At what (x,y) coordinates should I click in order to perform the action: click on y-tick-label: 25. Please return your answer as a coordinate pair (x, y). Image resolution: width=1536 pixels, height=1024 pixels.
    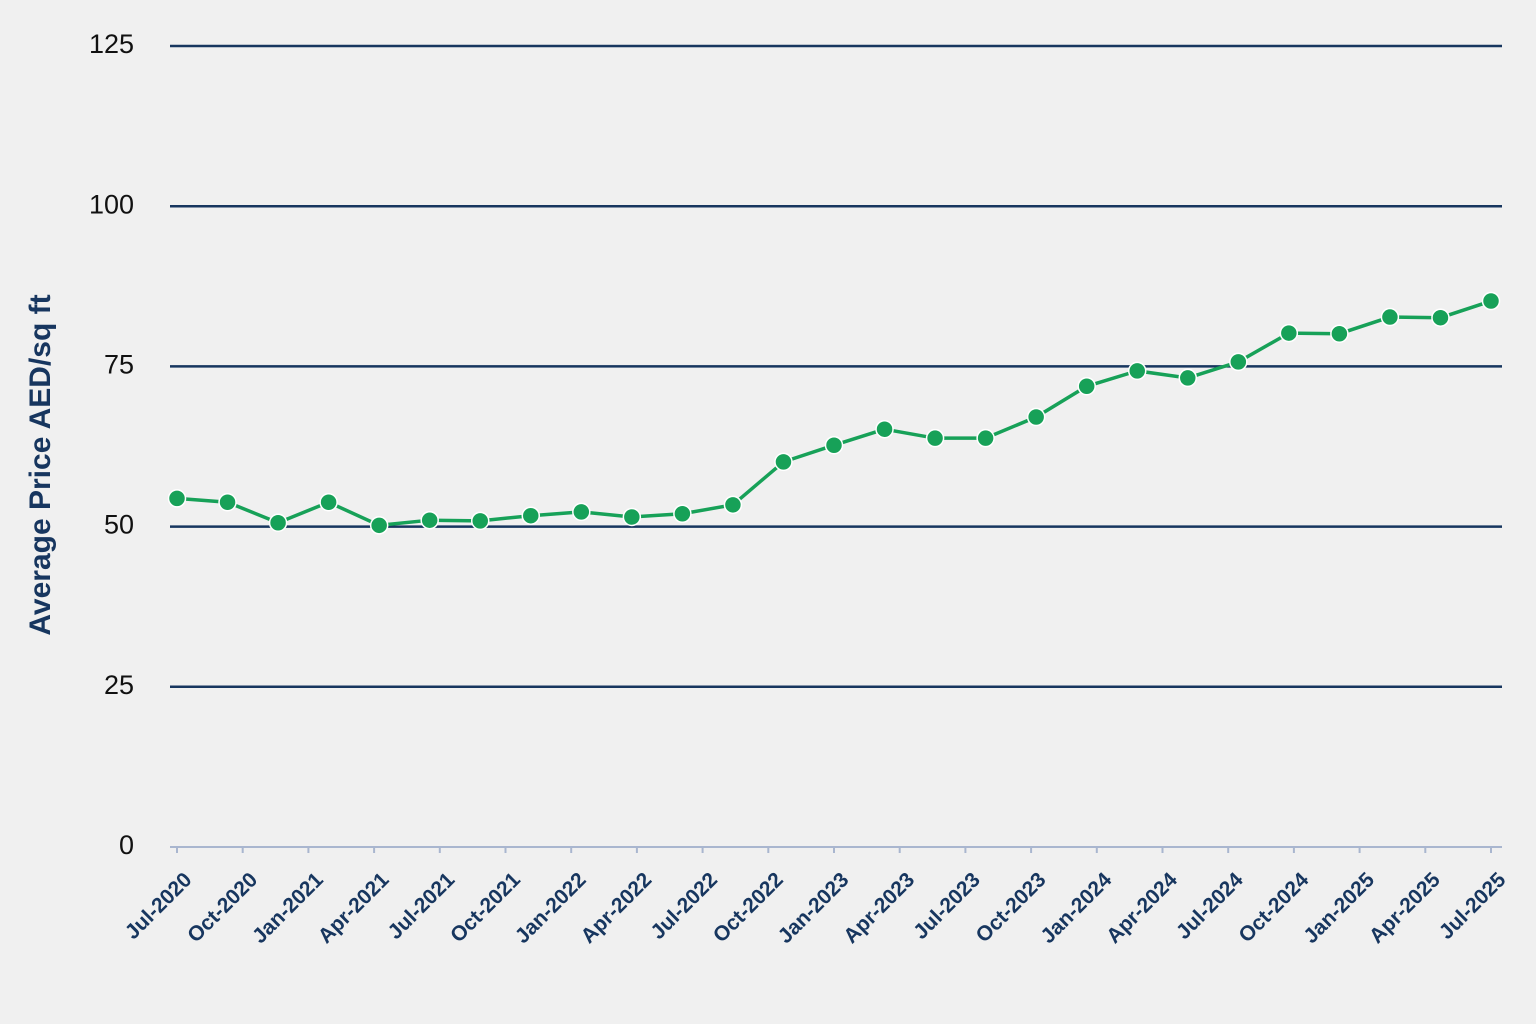
    Looking at the image, I should click on (119, 685).